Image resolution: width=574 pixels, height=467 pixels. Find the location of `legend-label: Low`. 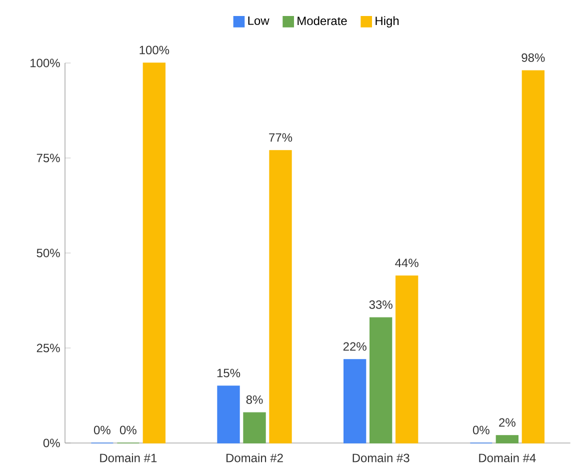

legend-label: Low is located at coordinates (259, 21).